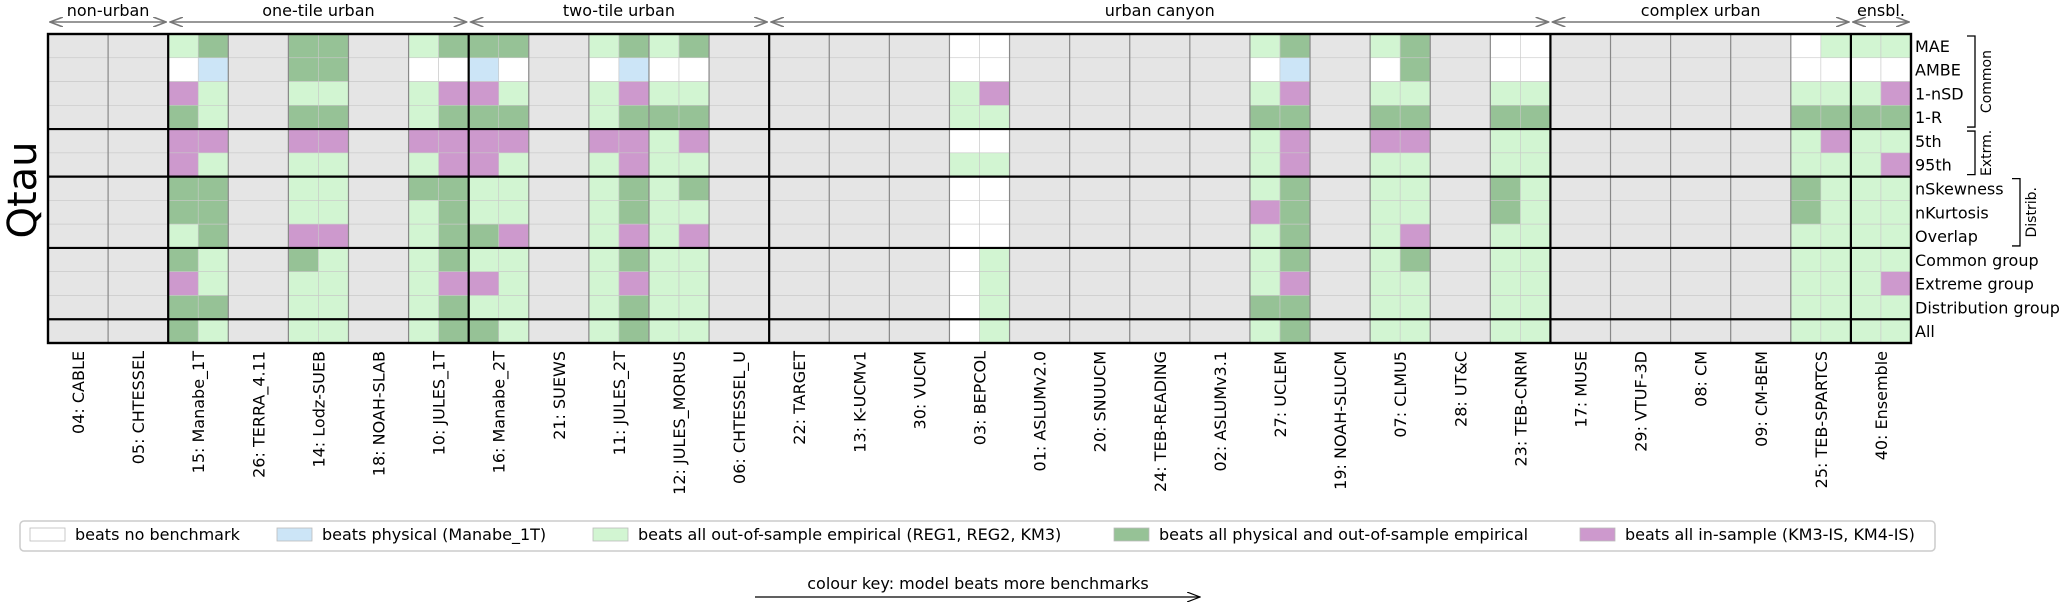 The height and width of the screenshot is (605, 2068). I want to click on column-label-24-teb-reading: 24: TEB-READING, so click(1160, 421).